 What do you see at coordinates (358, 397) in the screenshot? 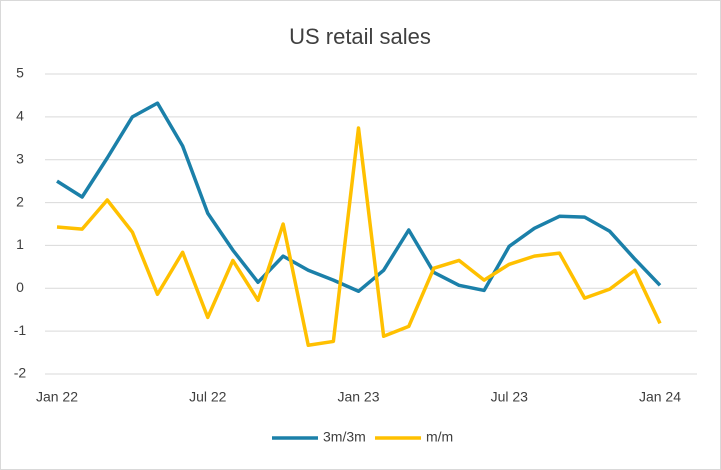
I see `x-tick-label: Jan 23` at bounding box center [358, 397].